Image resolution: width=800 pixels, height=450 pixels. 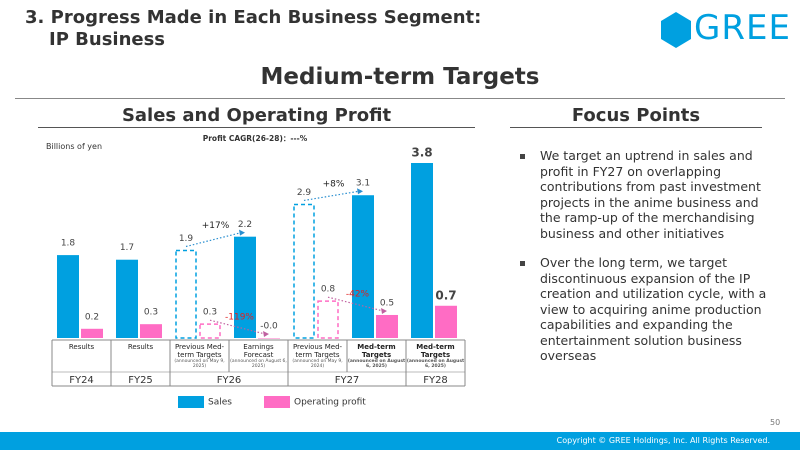 I want to click on annotation: +17%, so click(x=216, y=226).